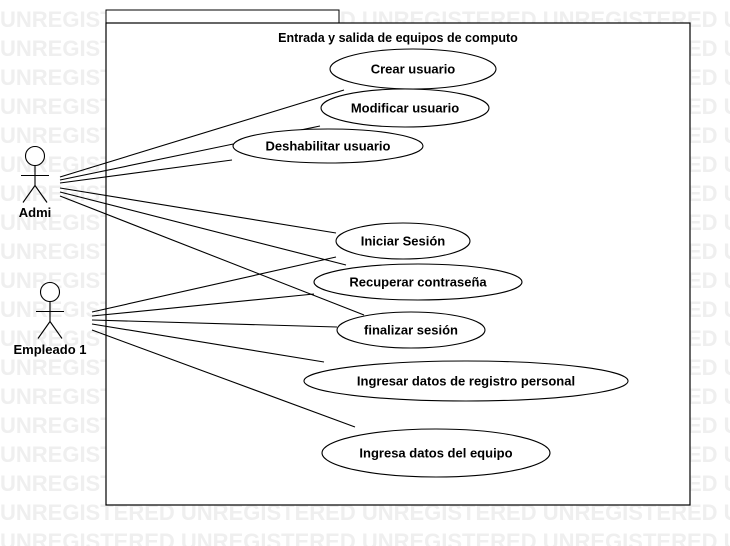  I want to click on association-admi-deshabilitar-usuario, so click(146, 171).